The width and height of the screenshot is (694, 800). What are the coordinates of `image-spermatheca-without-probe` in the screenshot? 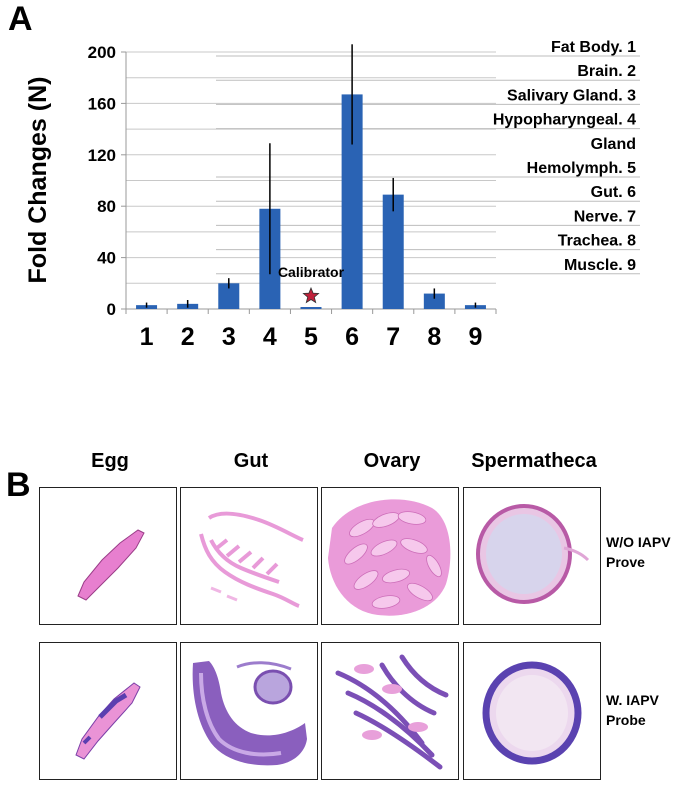 It's located at (532, 556).